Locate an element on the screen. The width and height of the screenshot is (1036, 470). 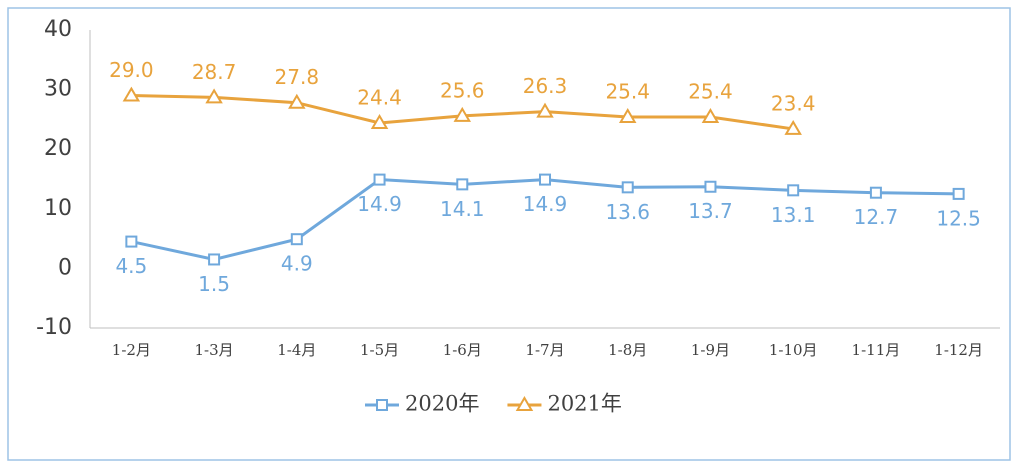
data-label: 28.7 is located at coordinates (214, 72).